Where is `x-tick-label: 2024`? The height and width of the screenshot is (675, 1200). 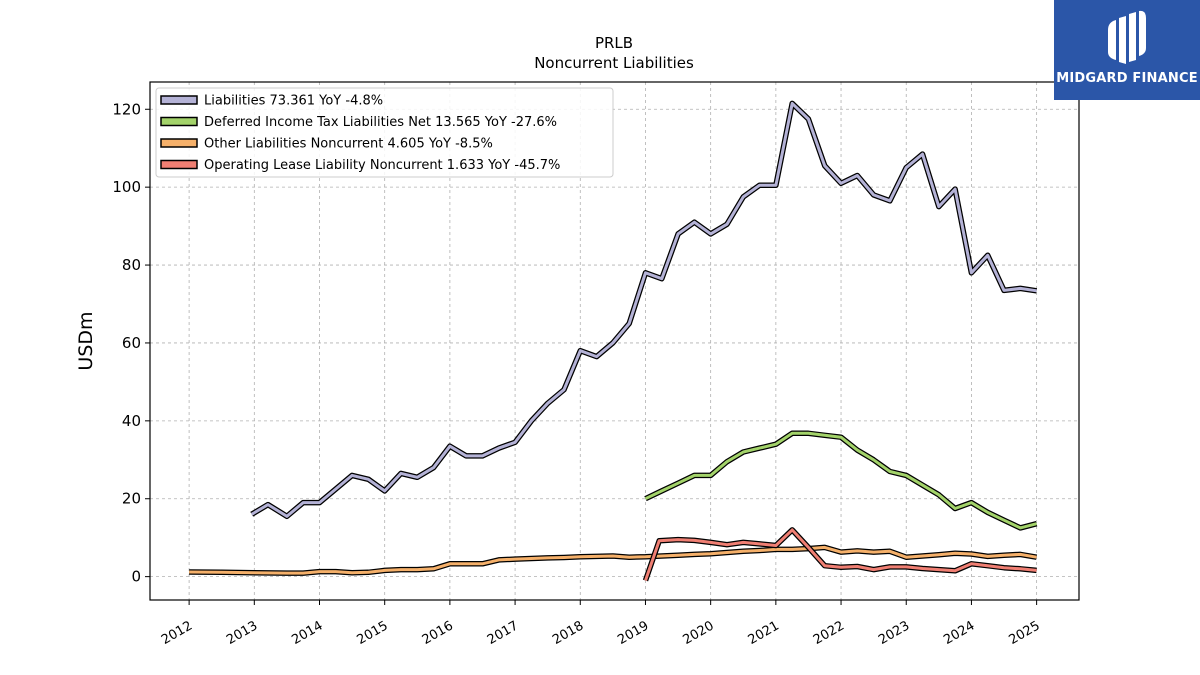
x-tick-label: 2024 is located at coordinates (959, 633).